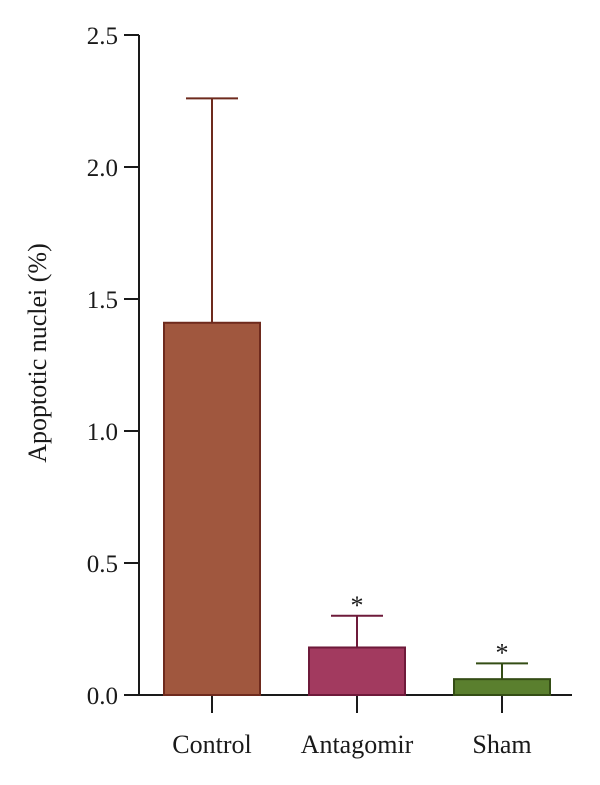 Image resolution: width=600 pixels, height=785 pixels. What do you see at coordinates (212, 508) in the screenshot?
I see `bar-control` at bounding box center [212, 508].